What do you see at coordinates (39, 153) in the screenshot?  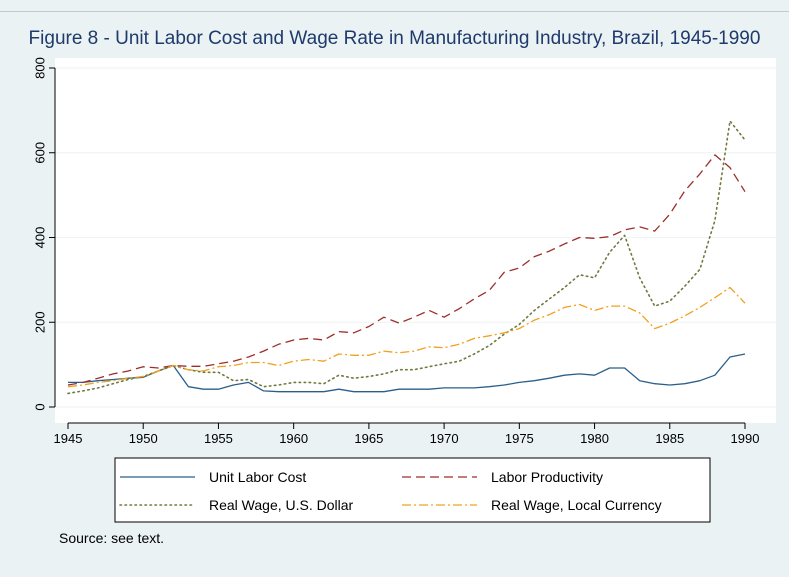 I see `y-tick-label: 600` at bounding box center [39, 153].